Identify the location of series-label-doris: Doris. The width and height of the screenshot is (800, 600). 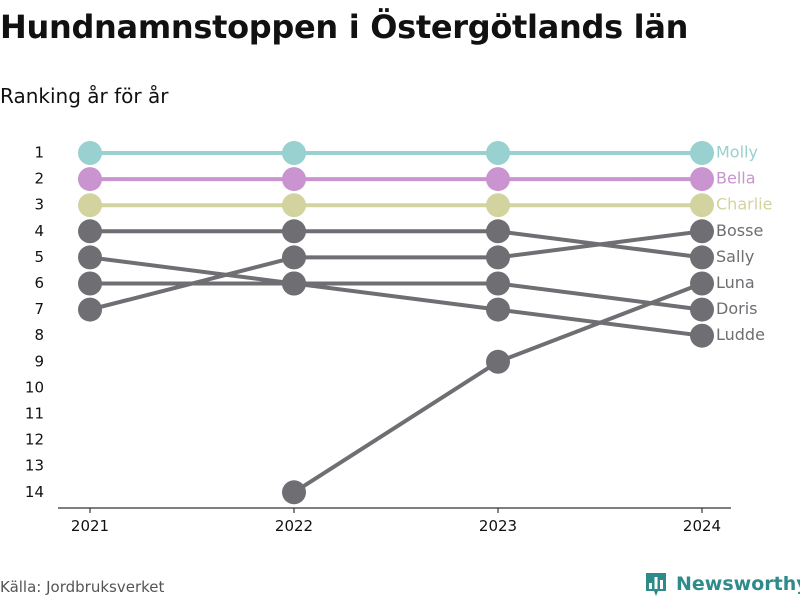
(736, 308).